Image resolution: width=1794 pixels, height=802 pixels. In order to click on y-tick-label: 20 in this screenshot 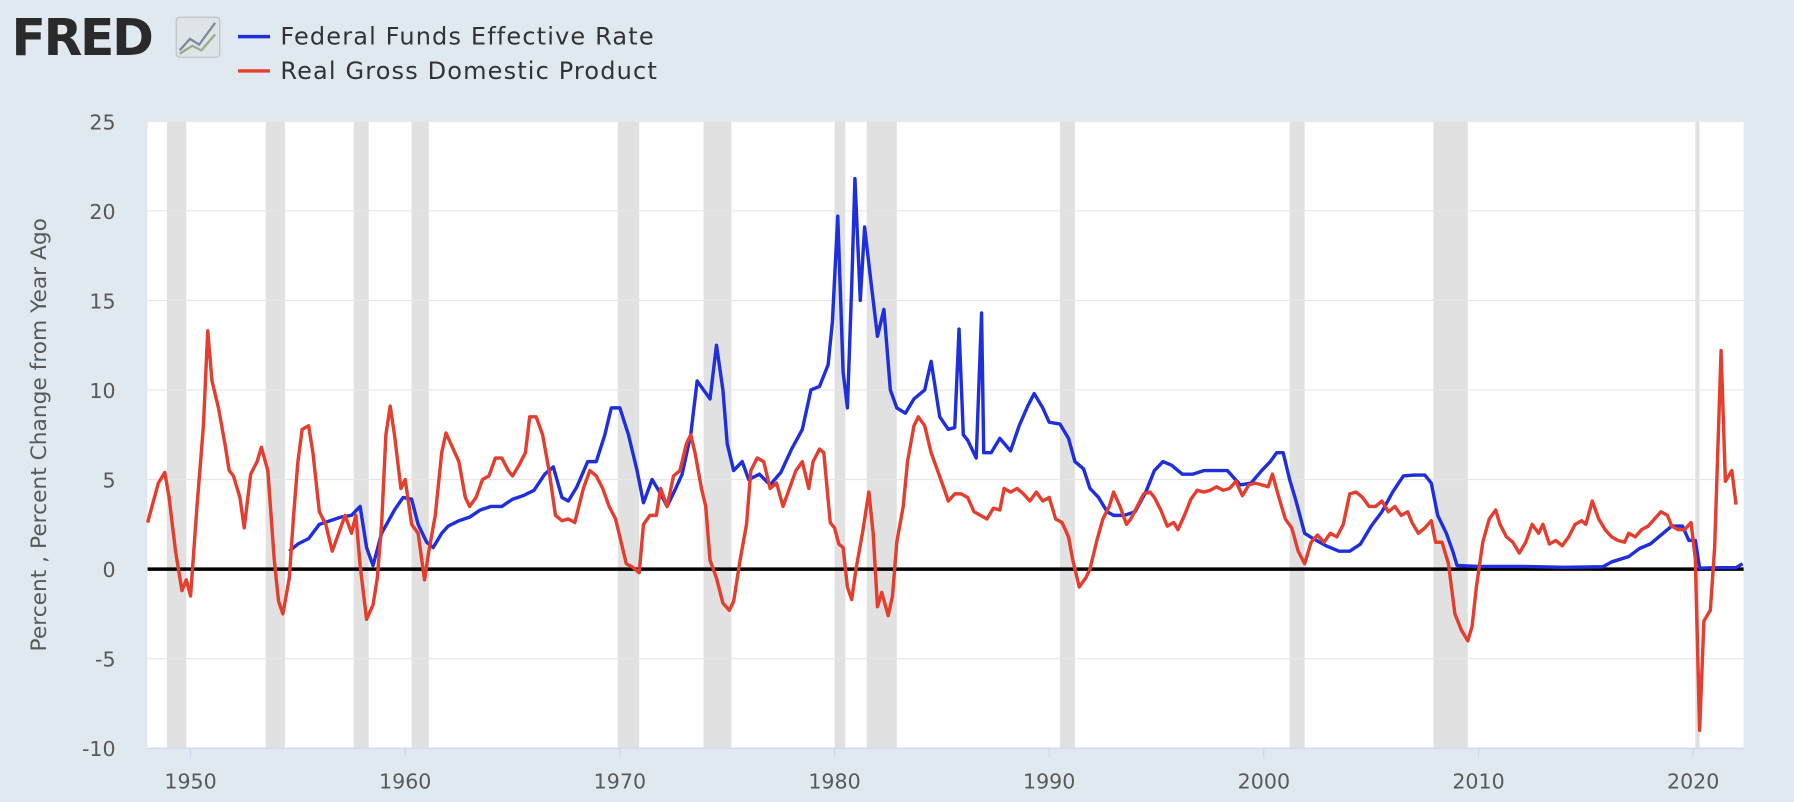, I will do `click(102, 212)`.